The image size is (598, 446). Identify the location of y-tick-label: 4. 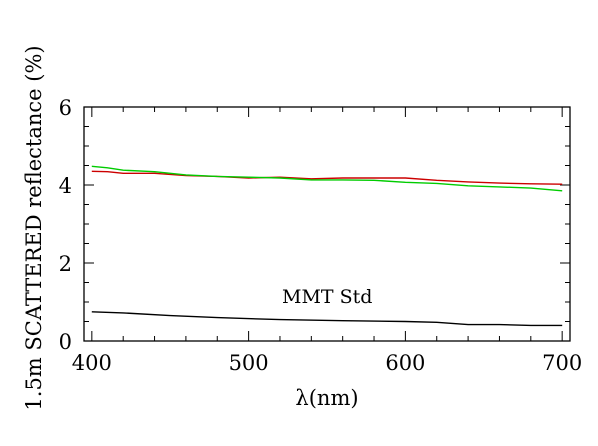
(65, 186).